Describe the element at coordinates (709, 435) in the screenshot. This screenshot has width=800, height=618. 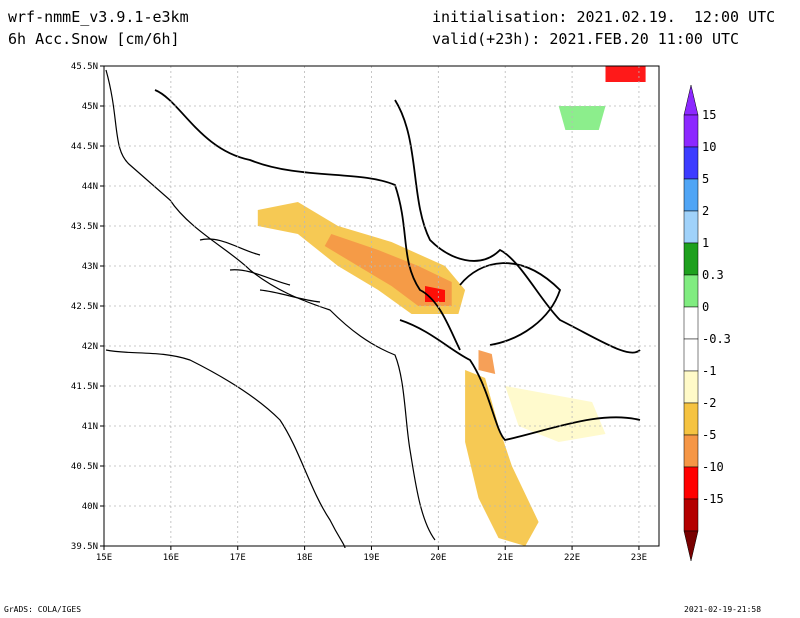
I see `legend-label-10: -5` at that location.